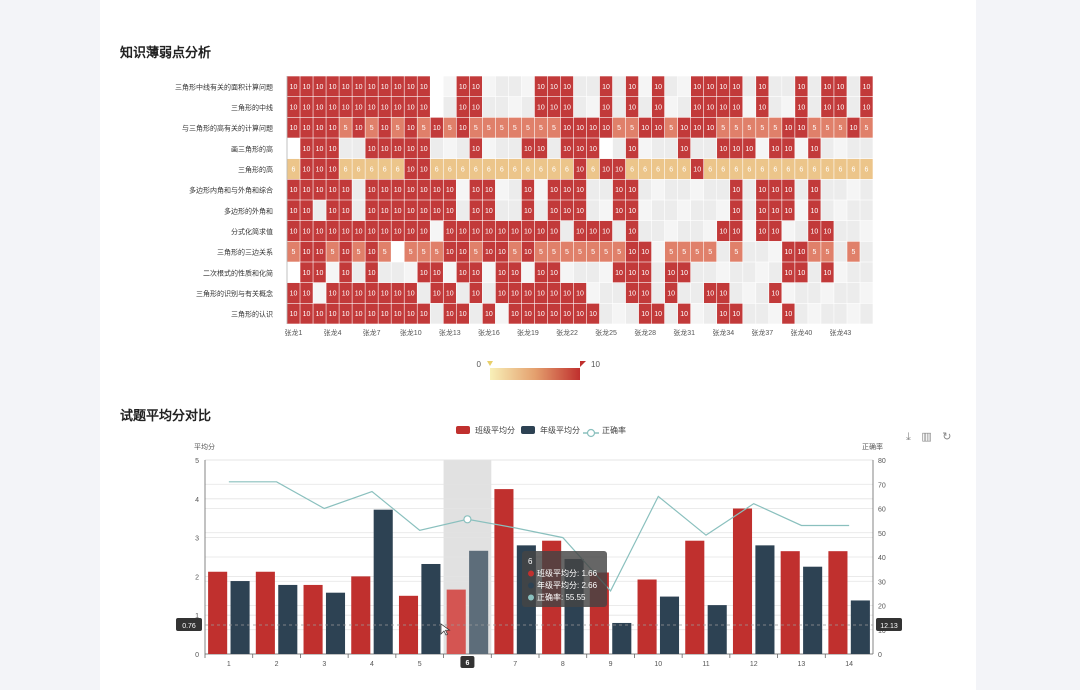 This screenshot has height=690, width=1080. What do you see at coordinates (560, 430) in the screenshot?
I see `legend-label: 年级平均分` at bounding box center [560, 430].